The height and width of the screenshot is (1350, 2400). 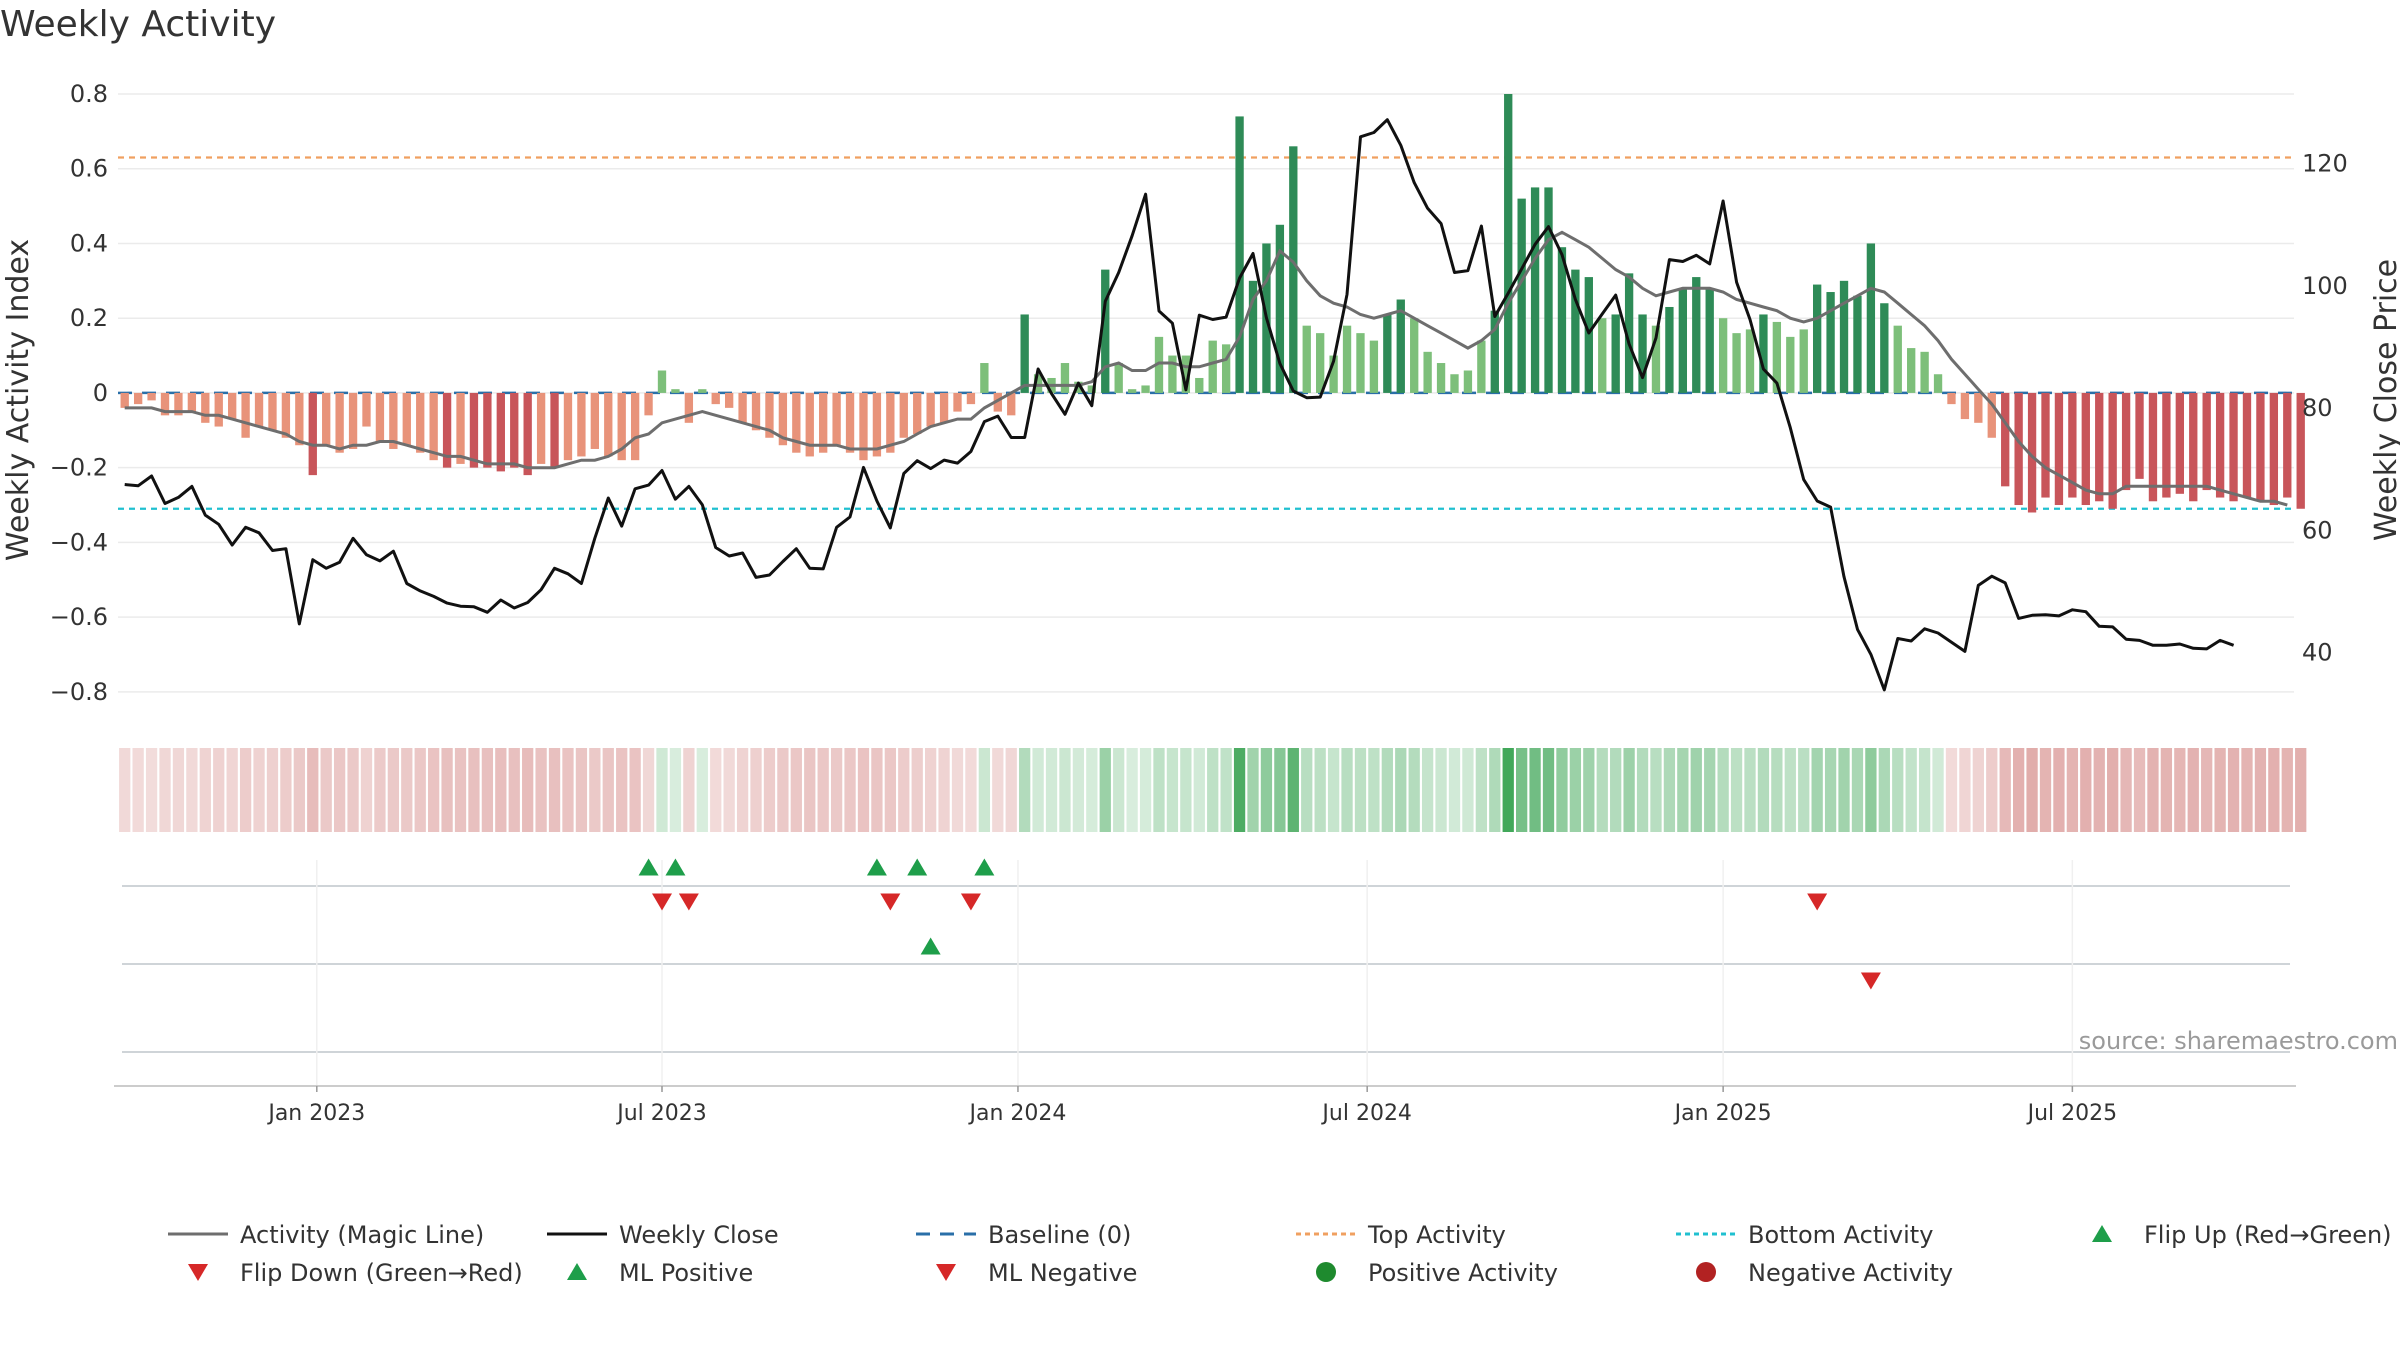 I want to click on y-tick-label-0: 0.8, so click(x=89, y=94).